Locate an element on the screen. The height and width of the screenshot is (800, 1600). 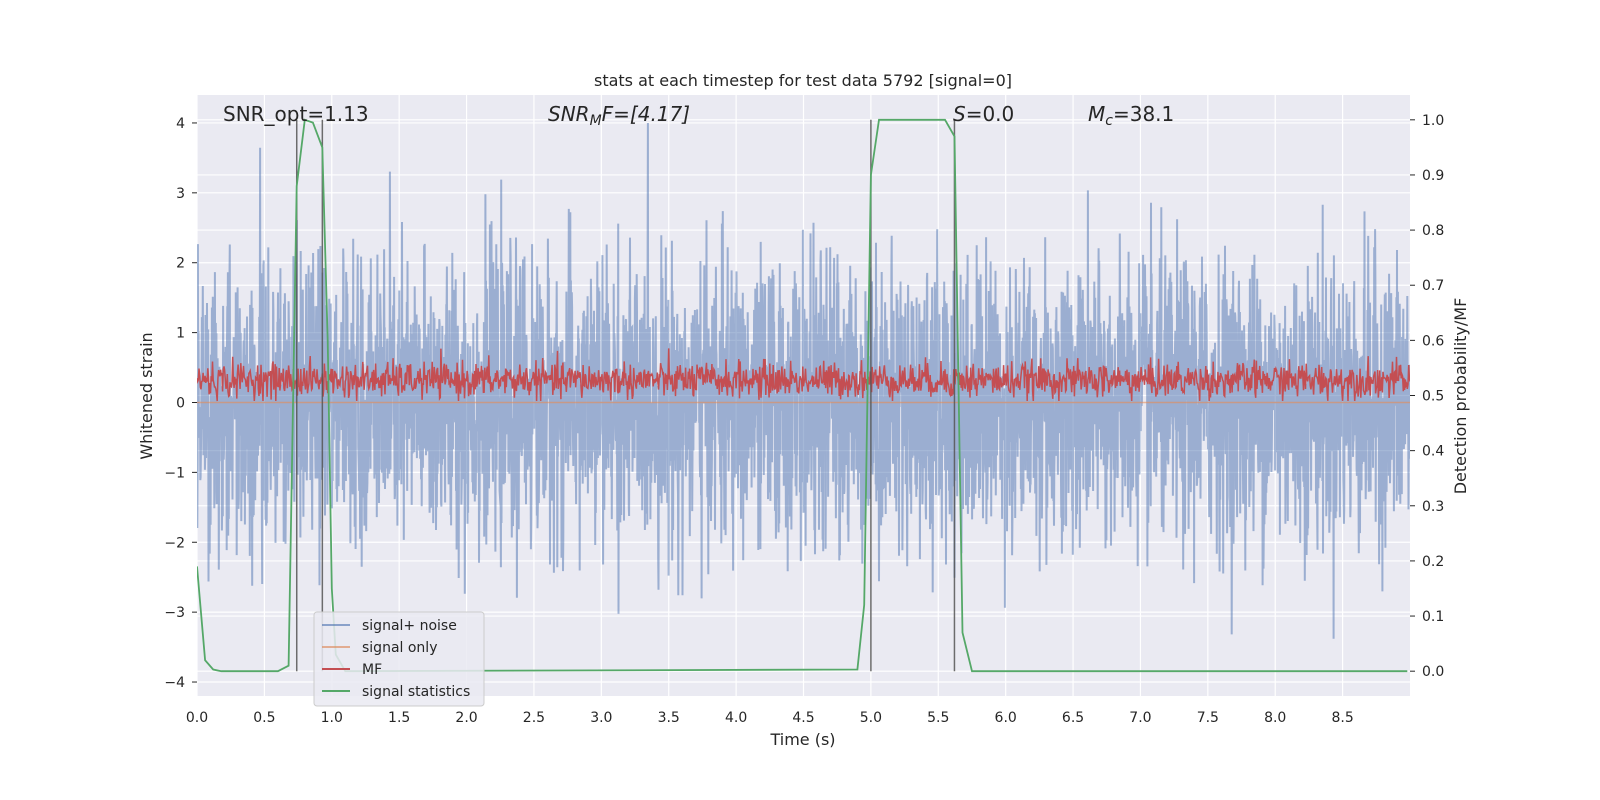
y-tick-label: −2 is located at coordinates (174, 543).